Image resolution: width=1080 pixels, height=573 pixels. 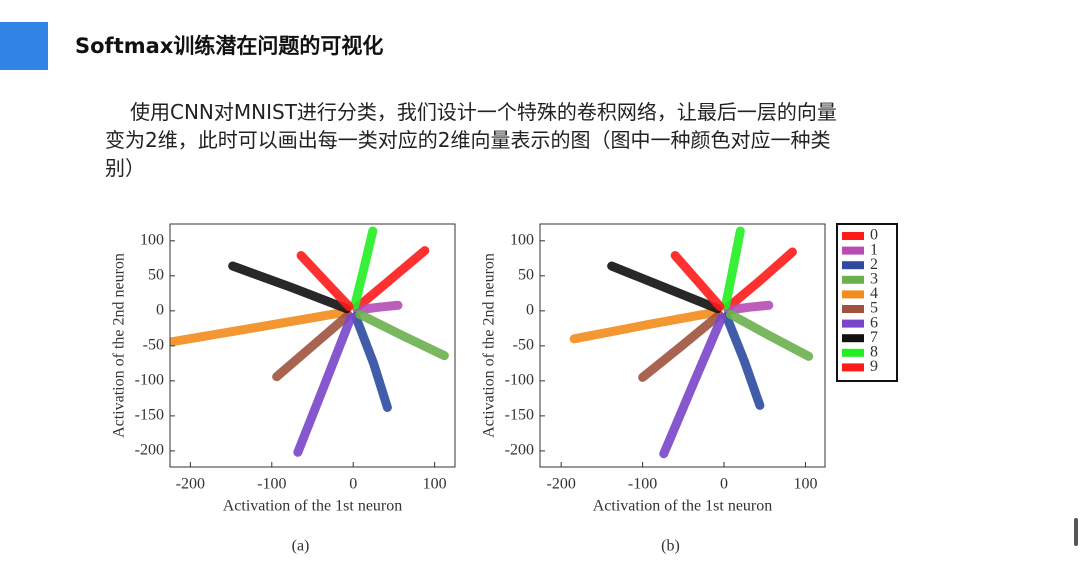 What do you see at coordinates (670, 546) in the screenshot?
I see `caption: (b)` at bounding box center [670, 546].